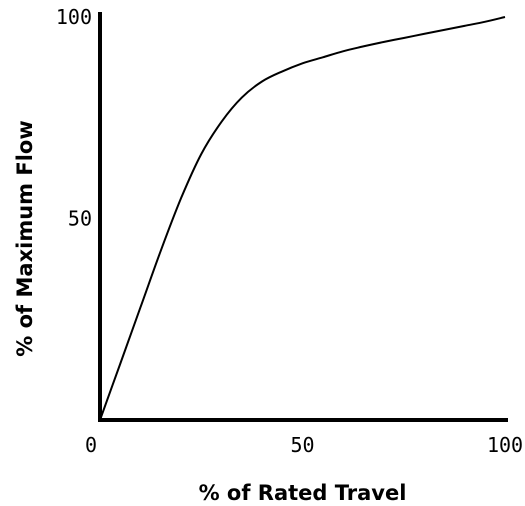 Image resolution: width=525 pixels, height=506 pixels. I want to click on y-axis-title: % of Maximum Flow, so click(25, 238).